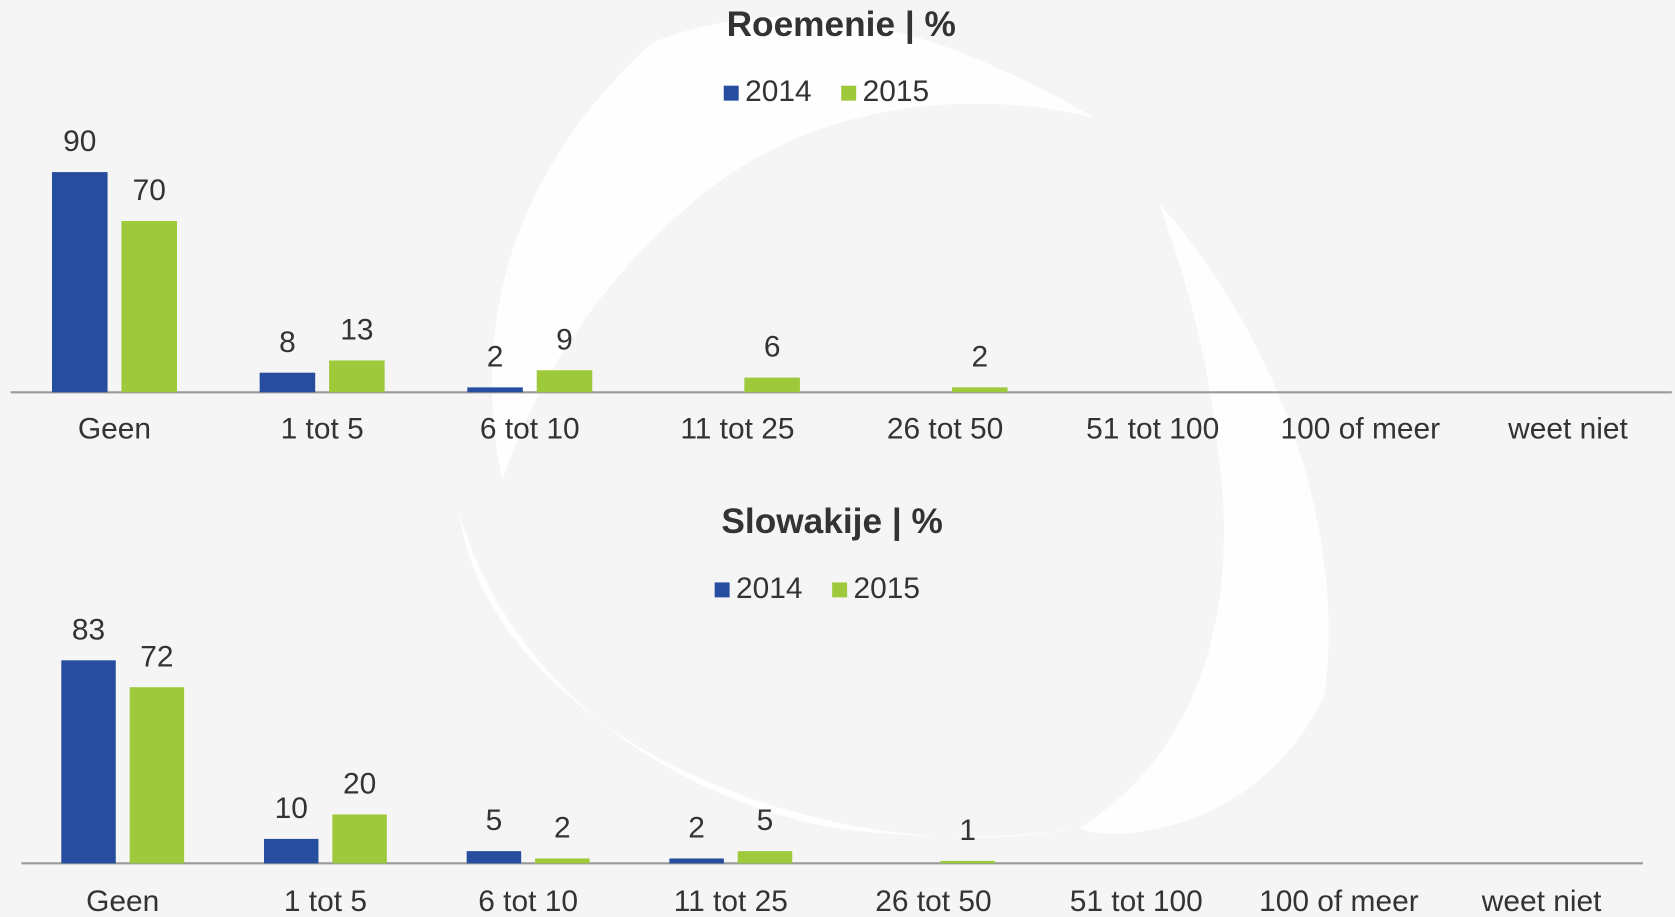  Describe the element at coordinates (88, 629) in the screenshot. I see `data-label: 83` at that location.